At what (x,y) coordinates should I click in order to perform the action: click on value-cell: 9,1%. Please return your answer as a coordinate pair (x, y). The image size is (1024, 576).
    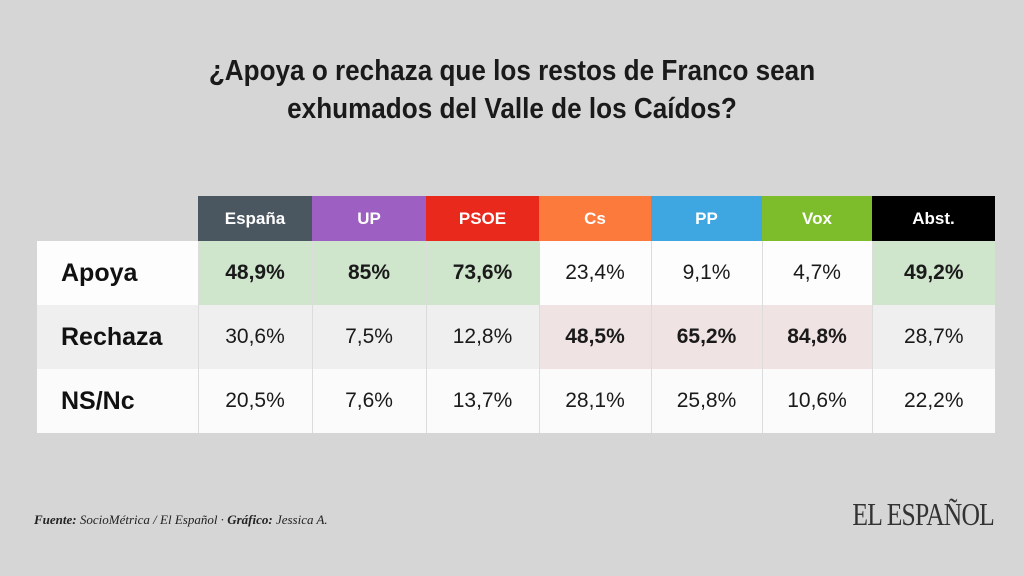
    Looking at the image, I should click on (706, 273).